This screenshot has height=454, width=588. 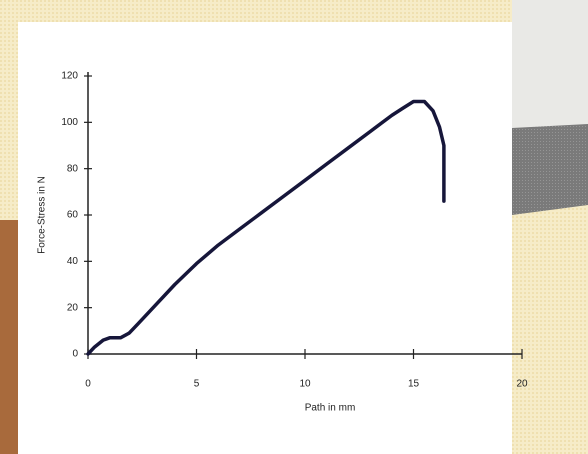 What do you see at coordinates (550, 64) in the screenshot?
I see `photo-top` at bounding box center [550, 64].